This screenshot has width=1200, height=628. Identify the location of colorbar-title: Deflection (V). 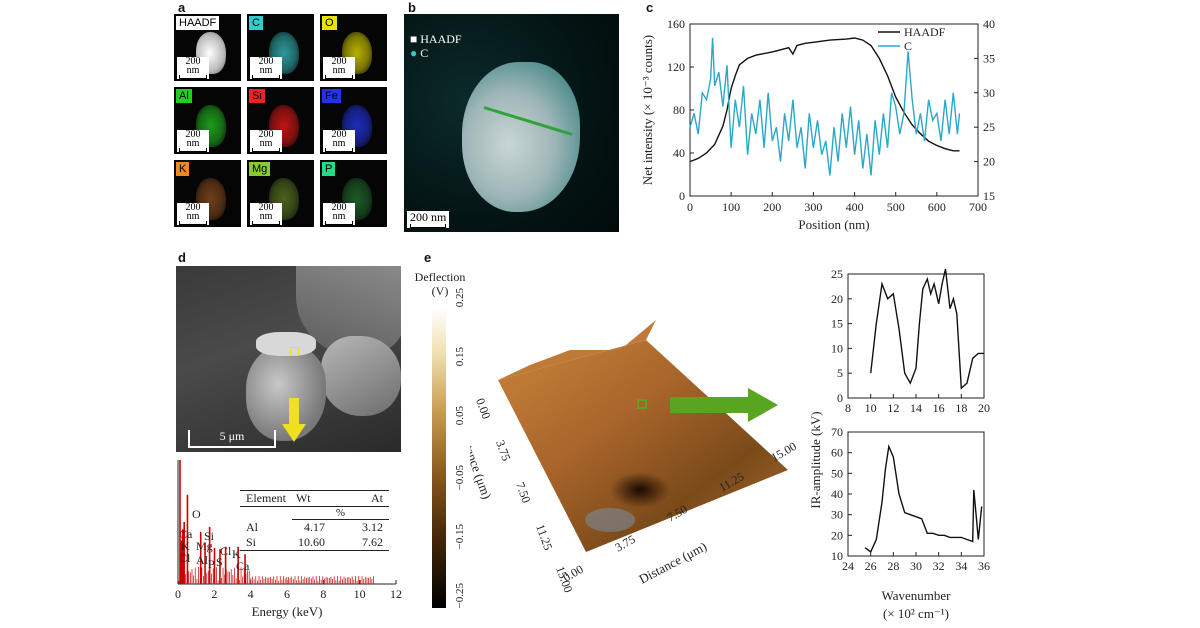
(440, 284).